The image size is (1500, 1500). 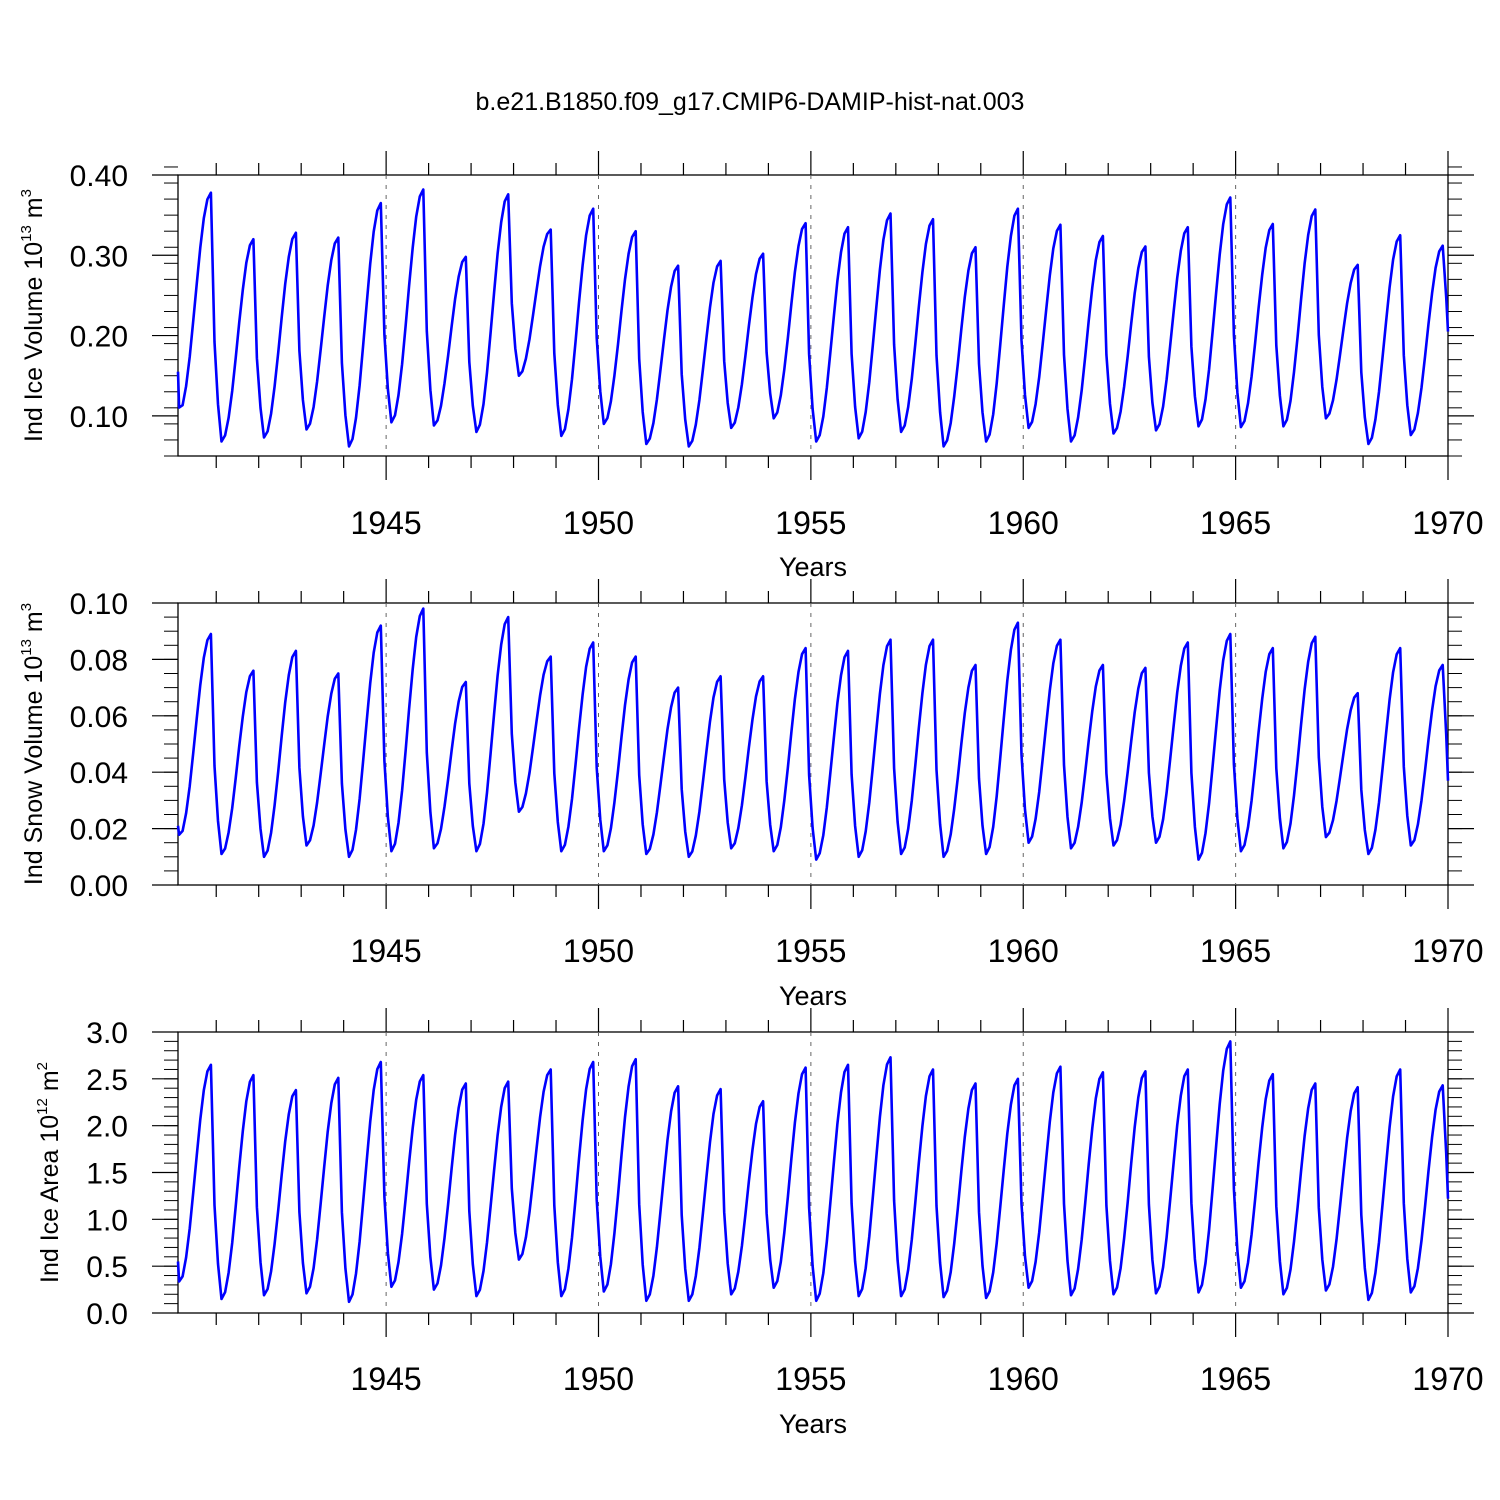 What do you see at coordinates (99, 717) in the screenshot?
I see `y-tick-label: 0.06` at bounding box center [99, 717].